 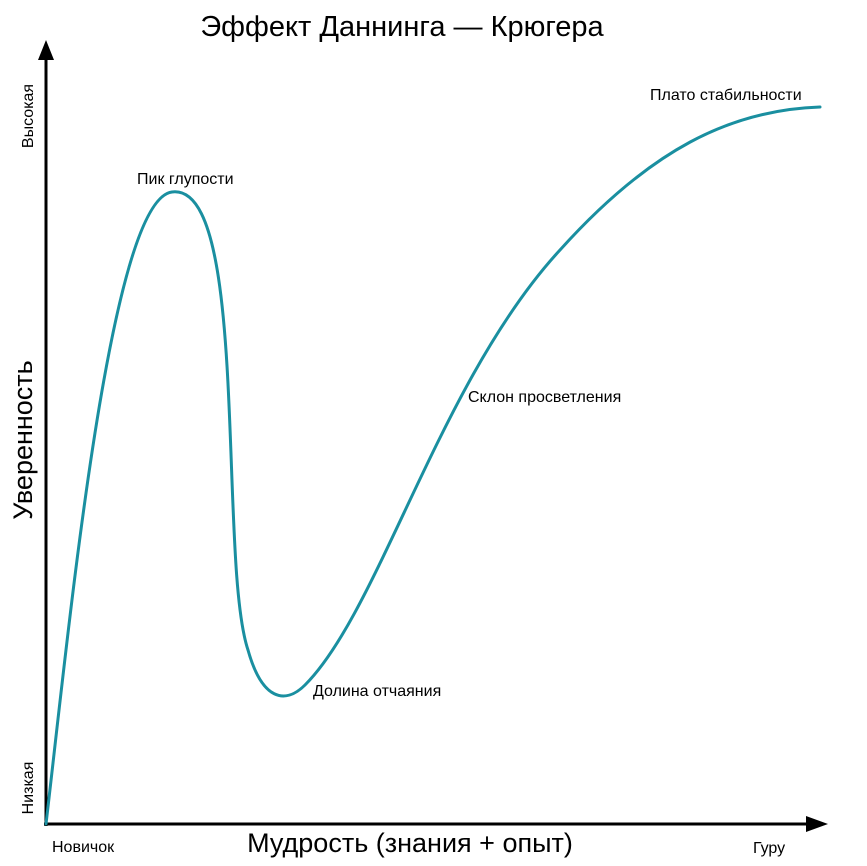 What do you see at coordinates (23, 440) in the screenshot?
I see `y-axis-title: Уверенность` at bounding box center [23, 440].